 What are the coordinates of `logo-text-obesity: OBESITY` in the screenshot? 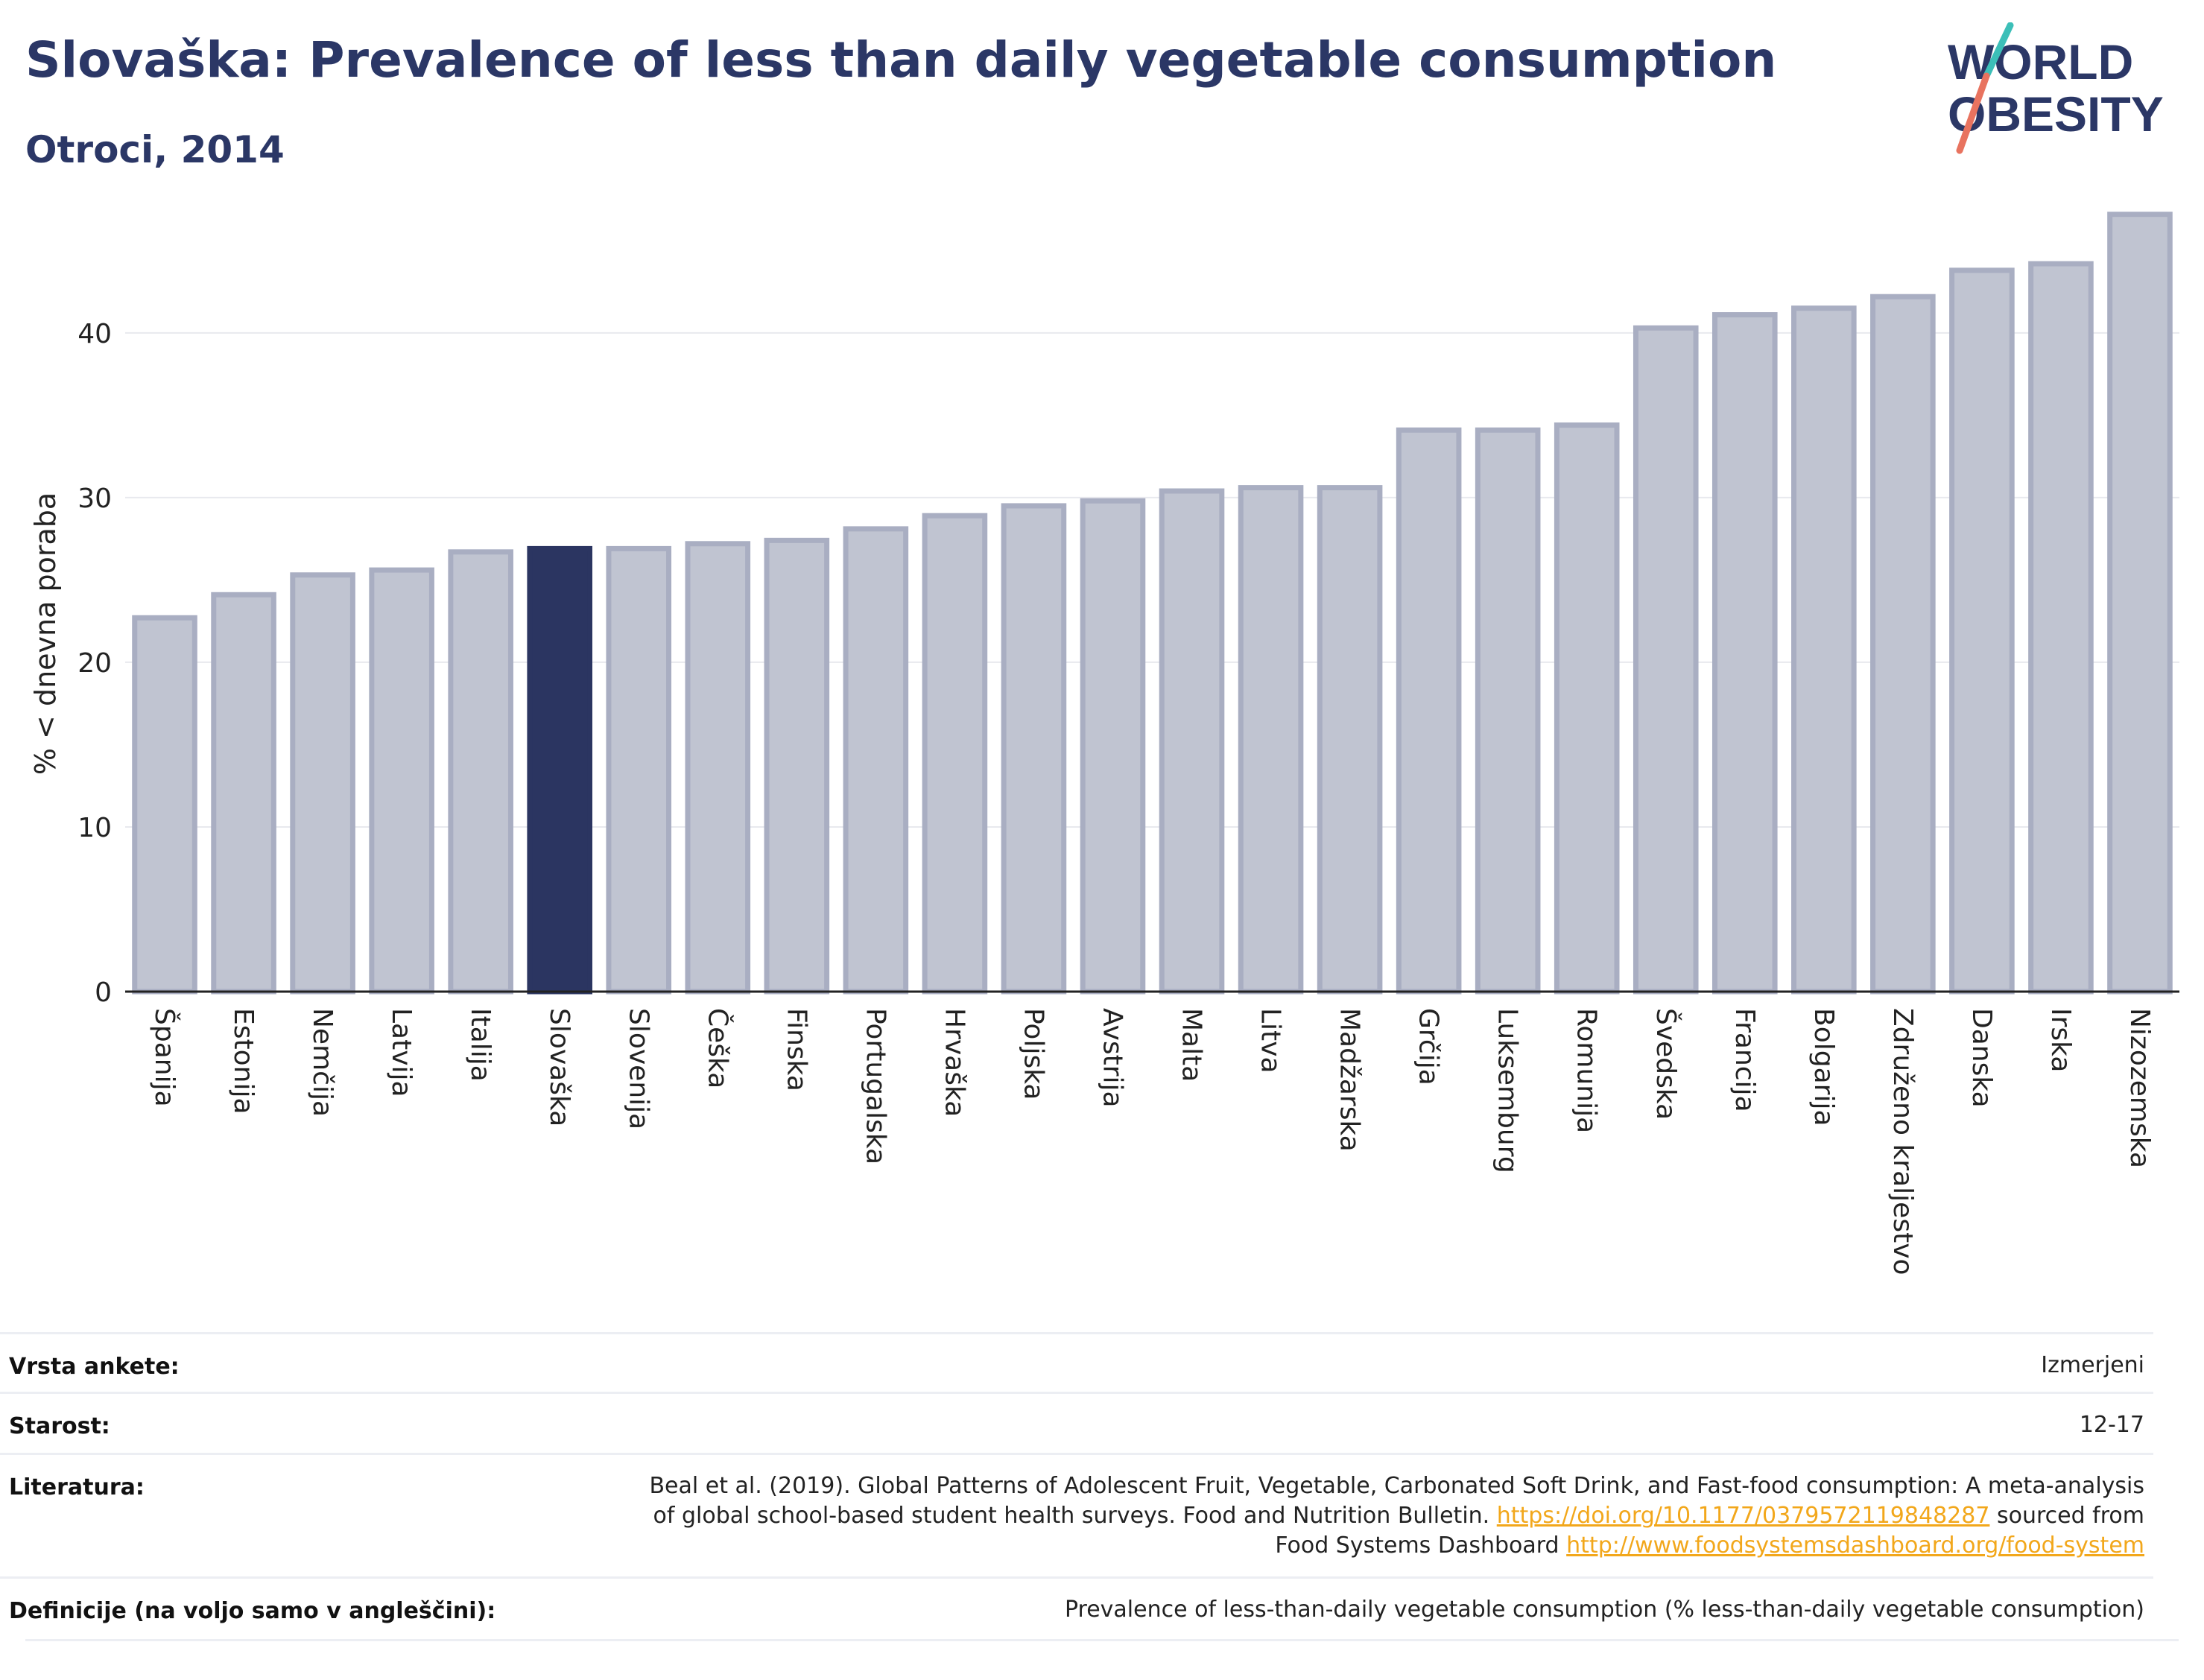 It's located at (2056, 114).